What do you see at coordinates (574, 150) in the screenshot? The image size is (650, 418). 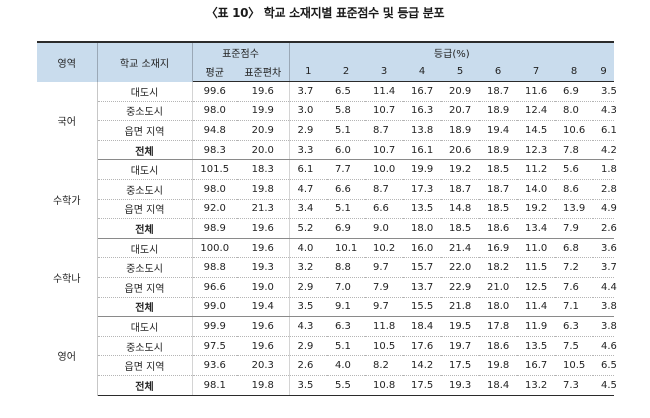 I see `grade-8-cell: 7.8` at bounding box center [574, 150].